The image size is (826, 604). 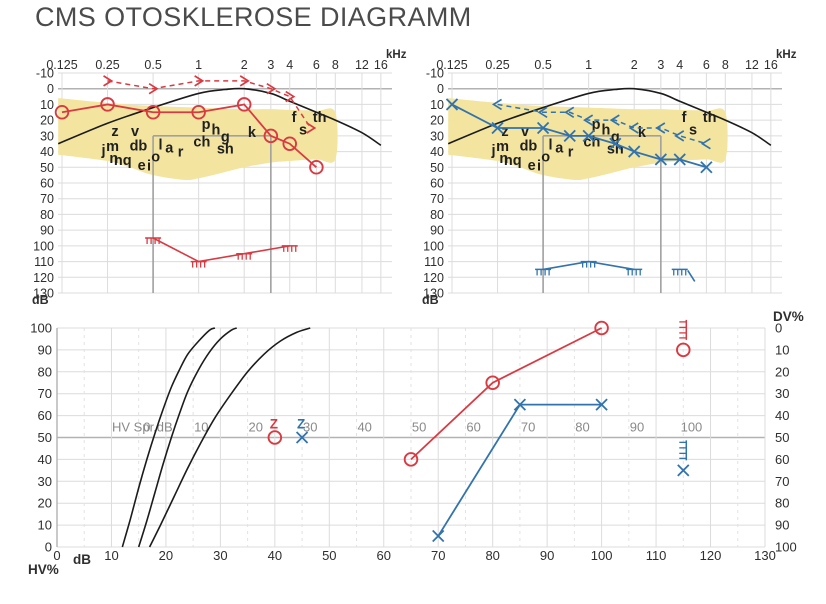 What do you see at coordinates (225, 138) in the screenshot?
I see `svg-text: g` at bounding box center [225, 138].